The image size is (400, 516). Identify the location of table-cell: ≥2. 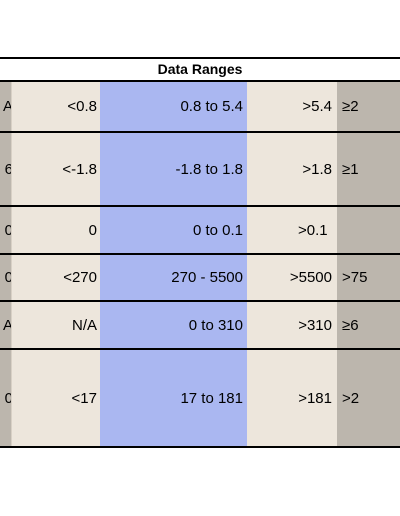
(368, 106).